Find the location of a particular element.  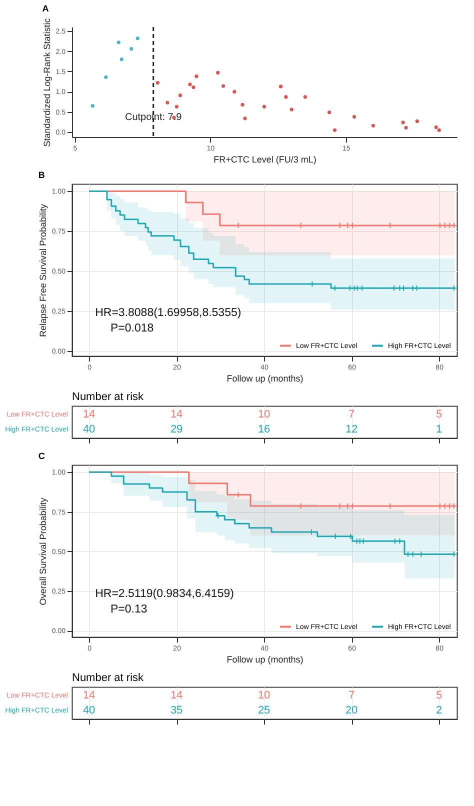

x-axis-title: FR+CTC Level (FU/3 mL) is located at coordinates (265, 159).